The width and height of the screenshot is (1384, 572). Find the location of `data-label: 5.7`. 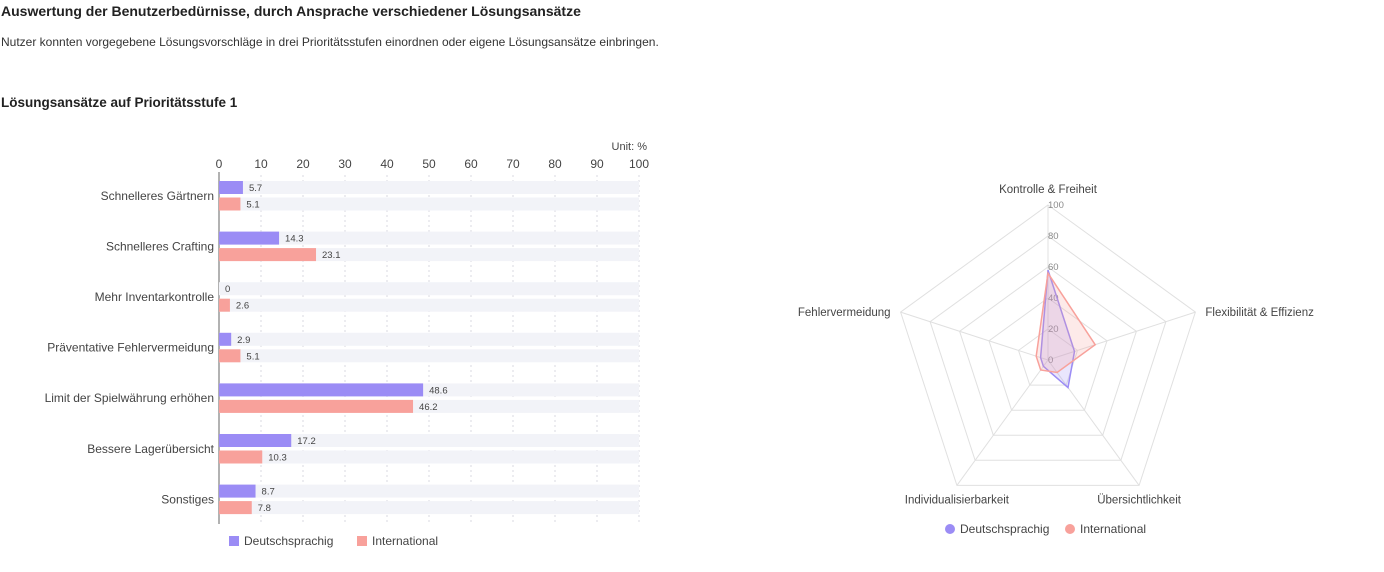

data-label: 5.7 is located at coordinates (255, 188).